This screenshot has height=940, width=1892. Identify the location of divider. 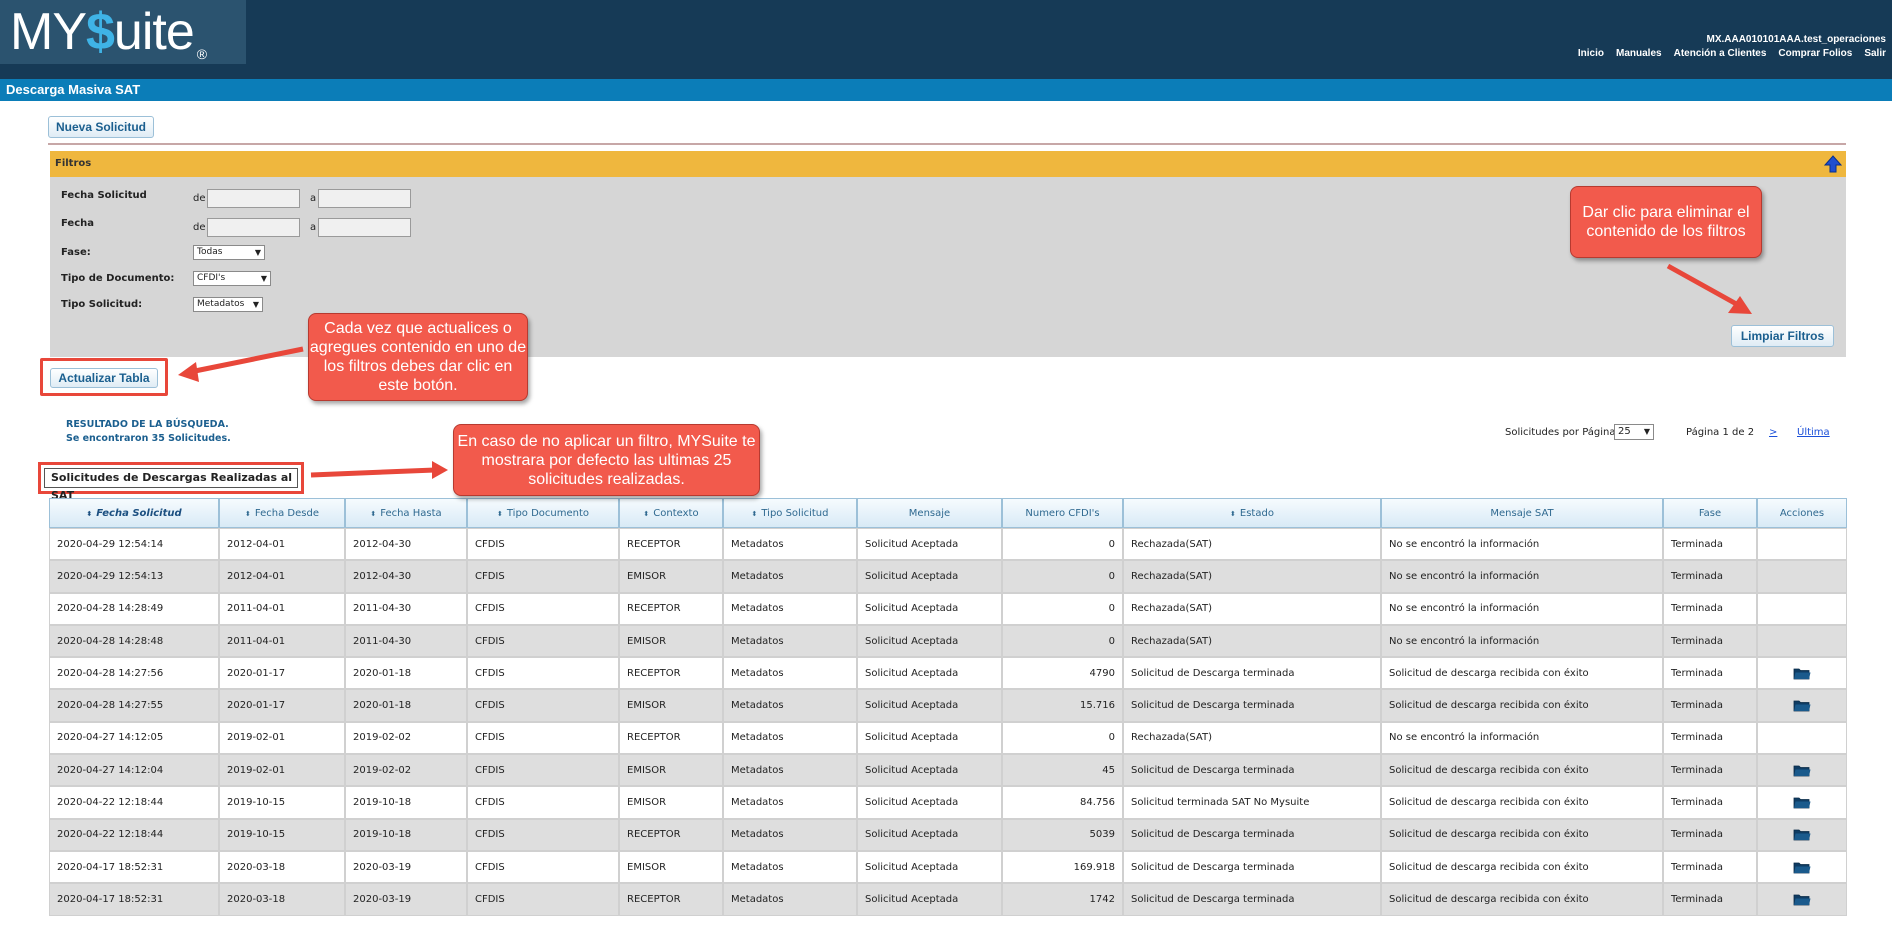
(947, 144).